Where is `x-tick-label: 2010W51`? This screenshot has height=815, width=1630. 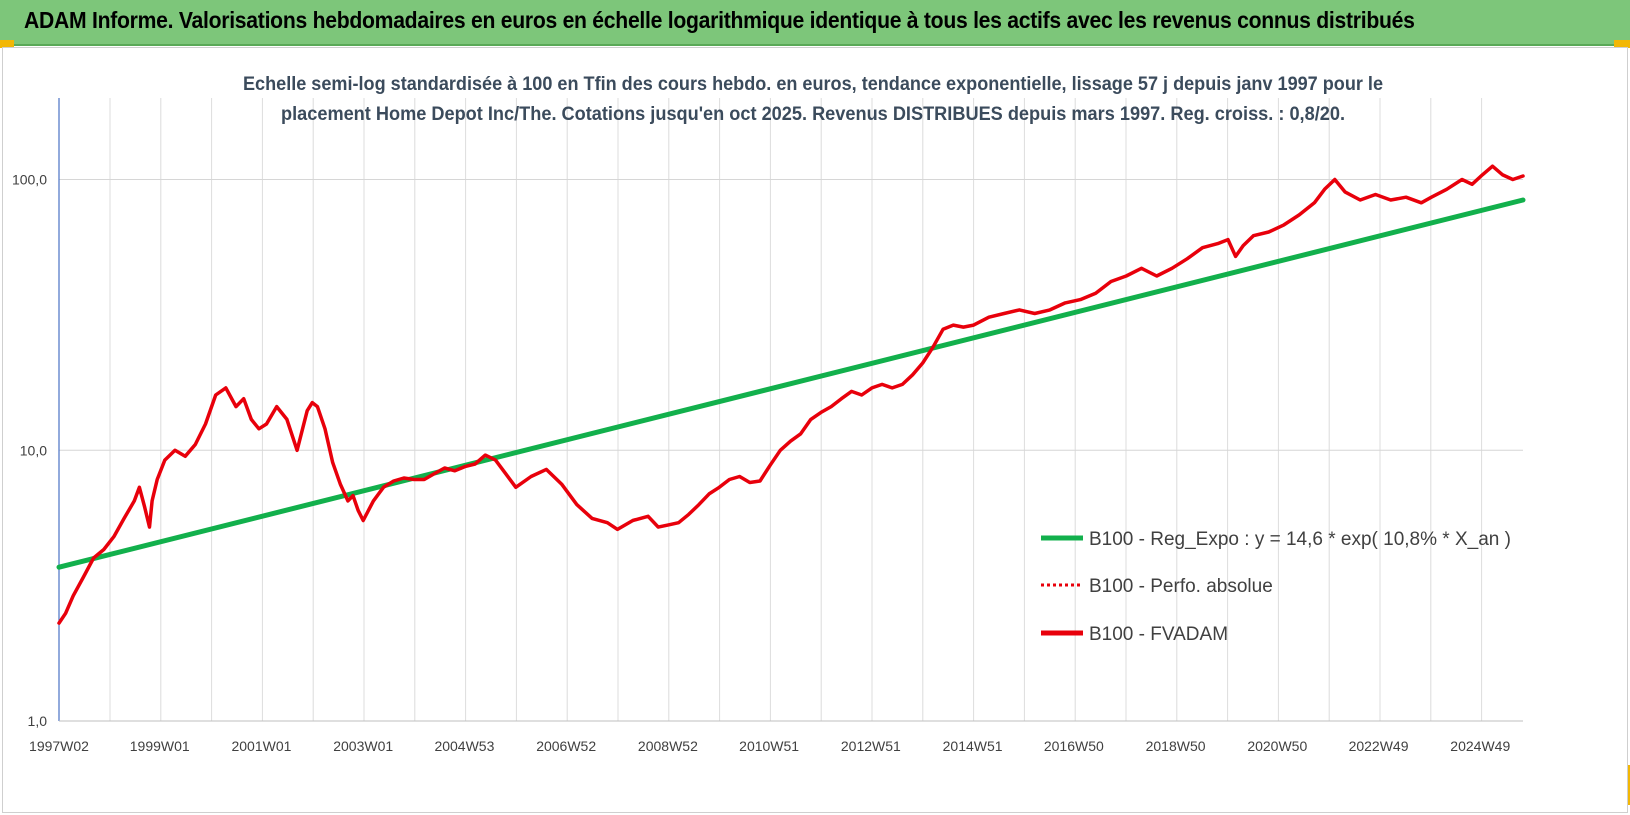 x-tick-label: 2010W51 is located at coordinates (769, 746).